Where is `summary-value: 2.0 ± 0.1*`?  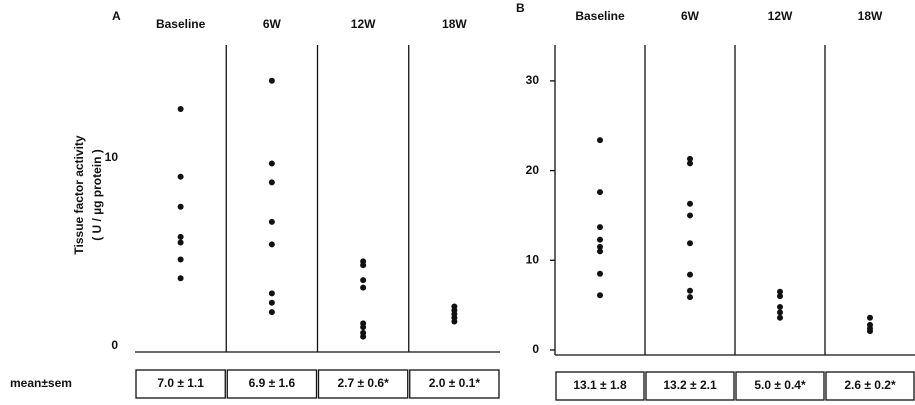
summary-value: 2.0 ± 0.1* is located at coordinates (455, 383).